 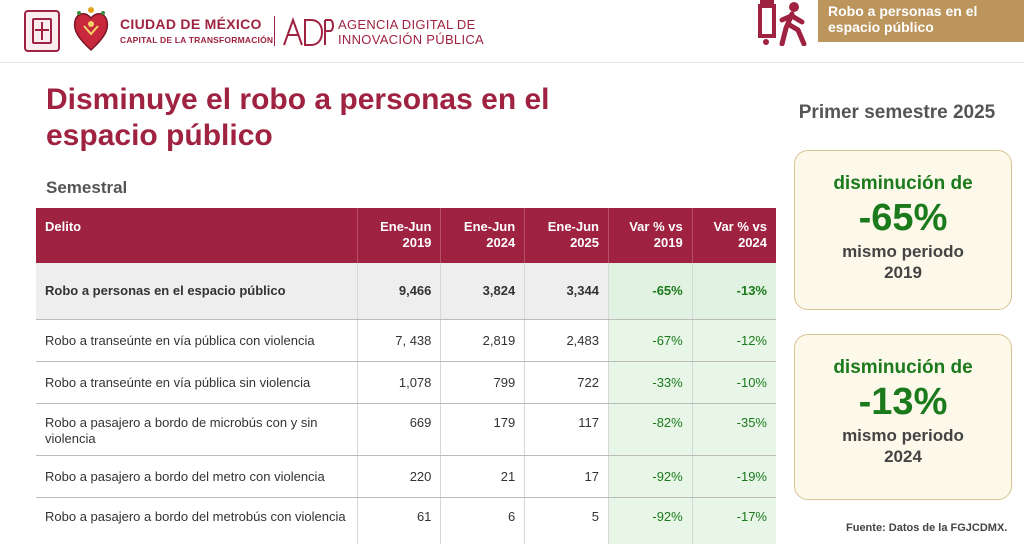 What do you see at coordinates (566, 520) in the screenshot?
I see `cell-2025: 5` at bounding box center [566, 520].